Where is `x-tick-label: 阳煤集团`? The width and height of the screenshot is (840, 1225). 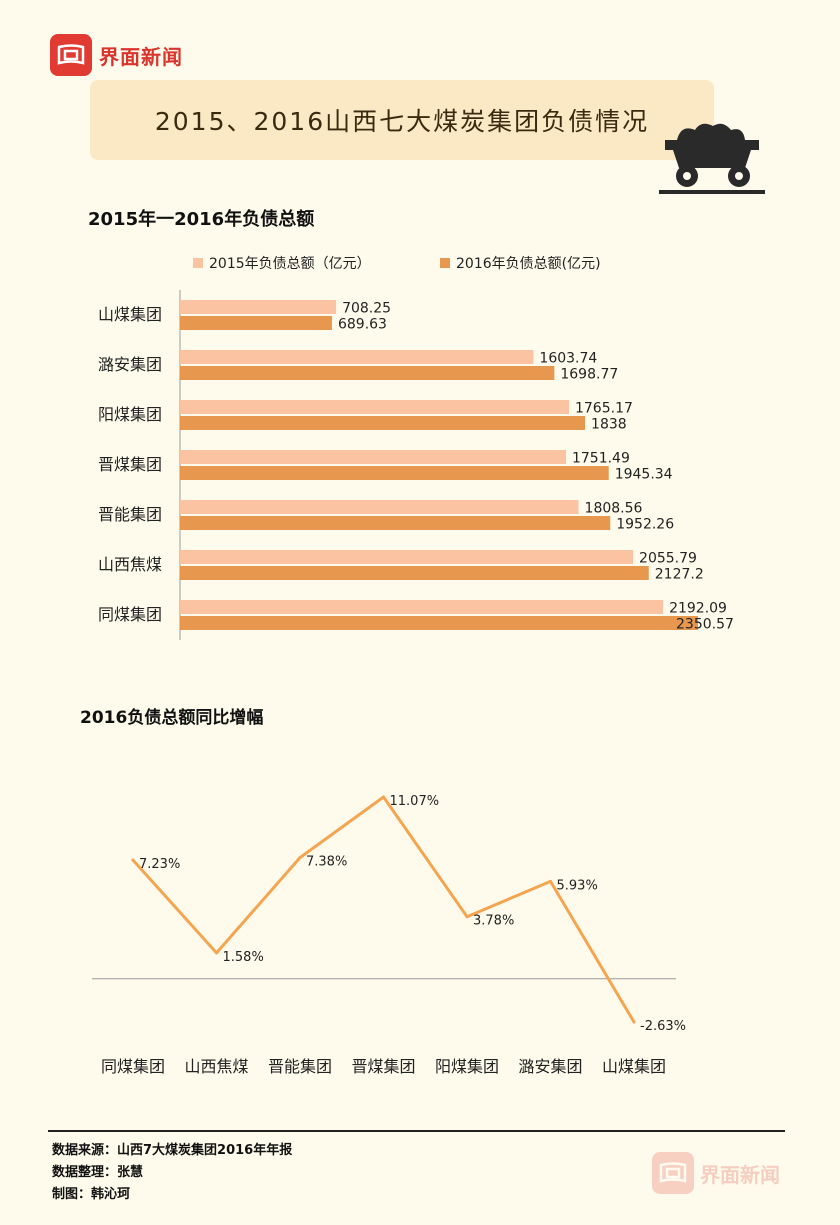
x-tick-label: 阳煤集团 is located at coordinates (467, 1066).